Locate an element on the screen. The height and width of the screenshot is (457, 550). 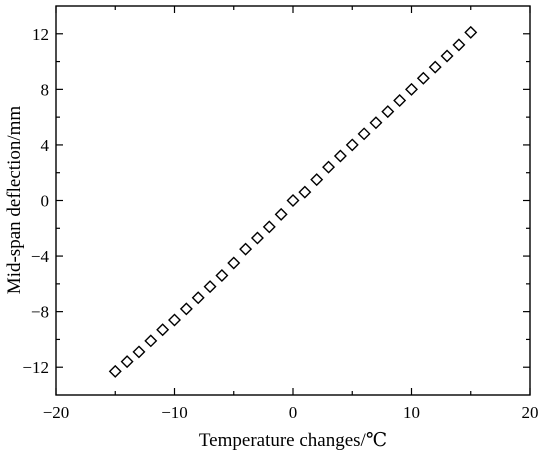
x-tick-label: −10 is located at coordinates (174, 412).